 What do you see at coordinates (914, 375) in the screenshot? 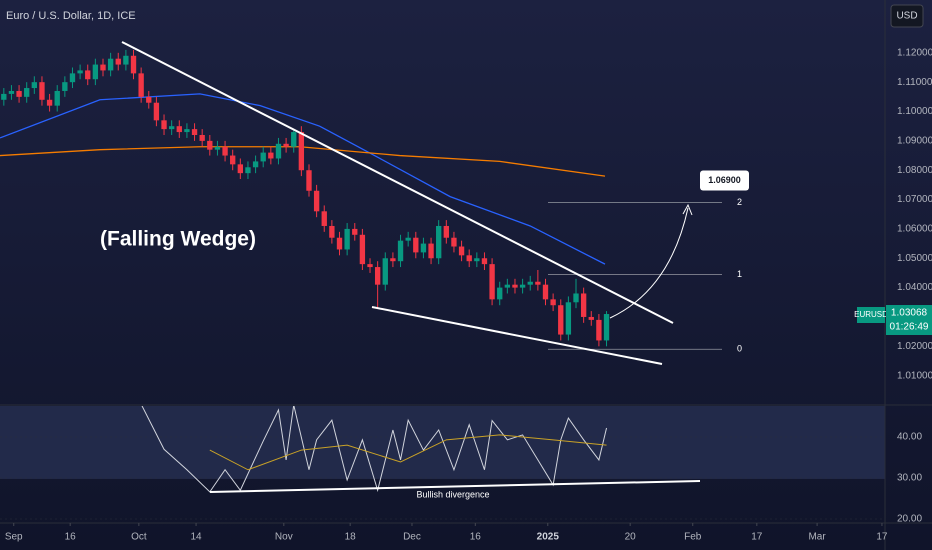
I see `y-tick-label: 1.01000` at bounding box center [914, 375].